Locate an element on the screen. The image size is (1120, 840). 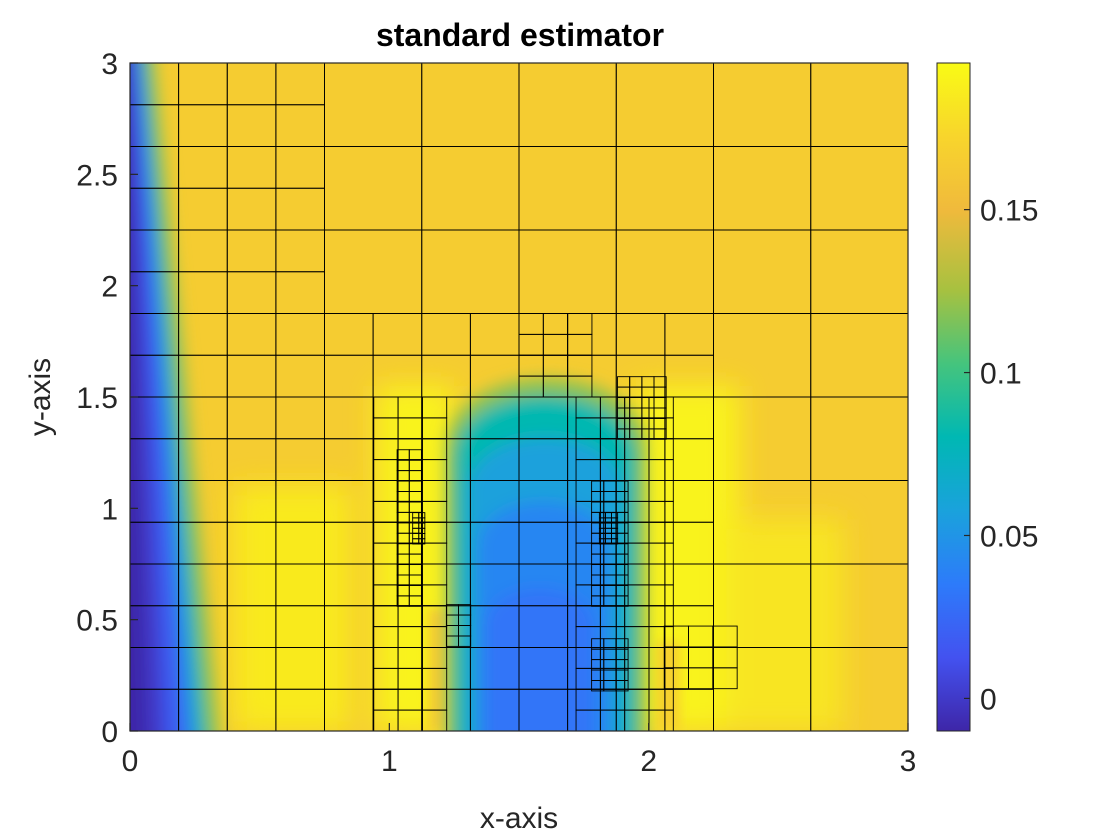
colorbar is located at coordinates (953, 397).